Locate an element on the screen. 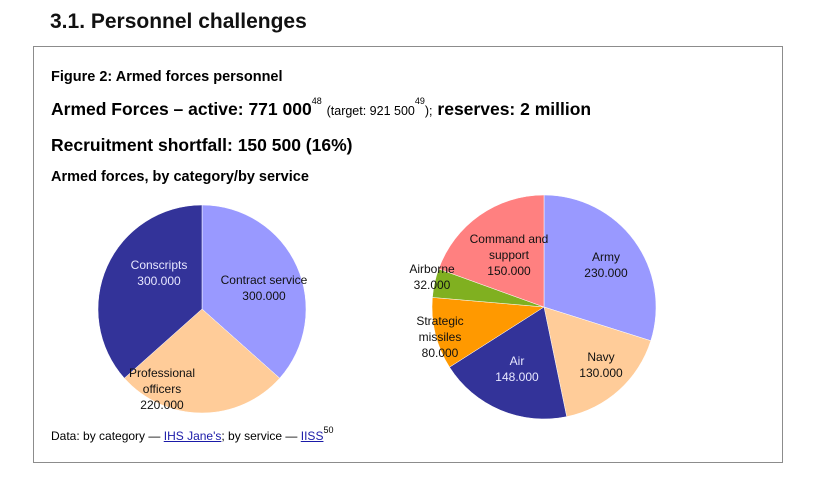  pie2-label-air: Air 148.000 is located at coordinates (517, 369).